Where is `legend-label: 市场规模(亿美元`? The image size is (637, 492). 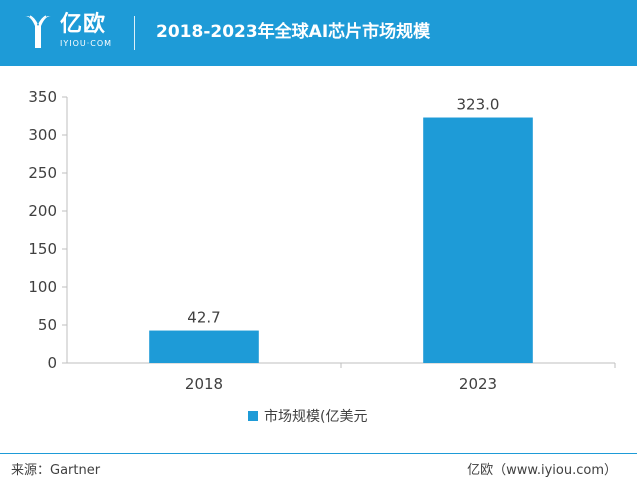 legend-label: 市场规模(亿美元 is located at coordinates (316, 417).